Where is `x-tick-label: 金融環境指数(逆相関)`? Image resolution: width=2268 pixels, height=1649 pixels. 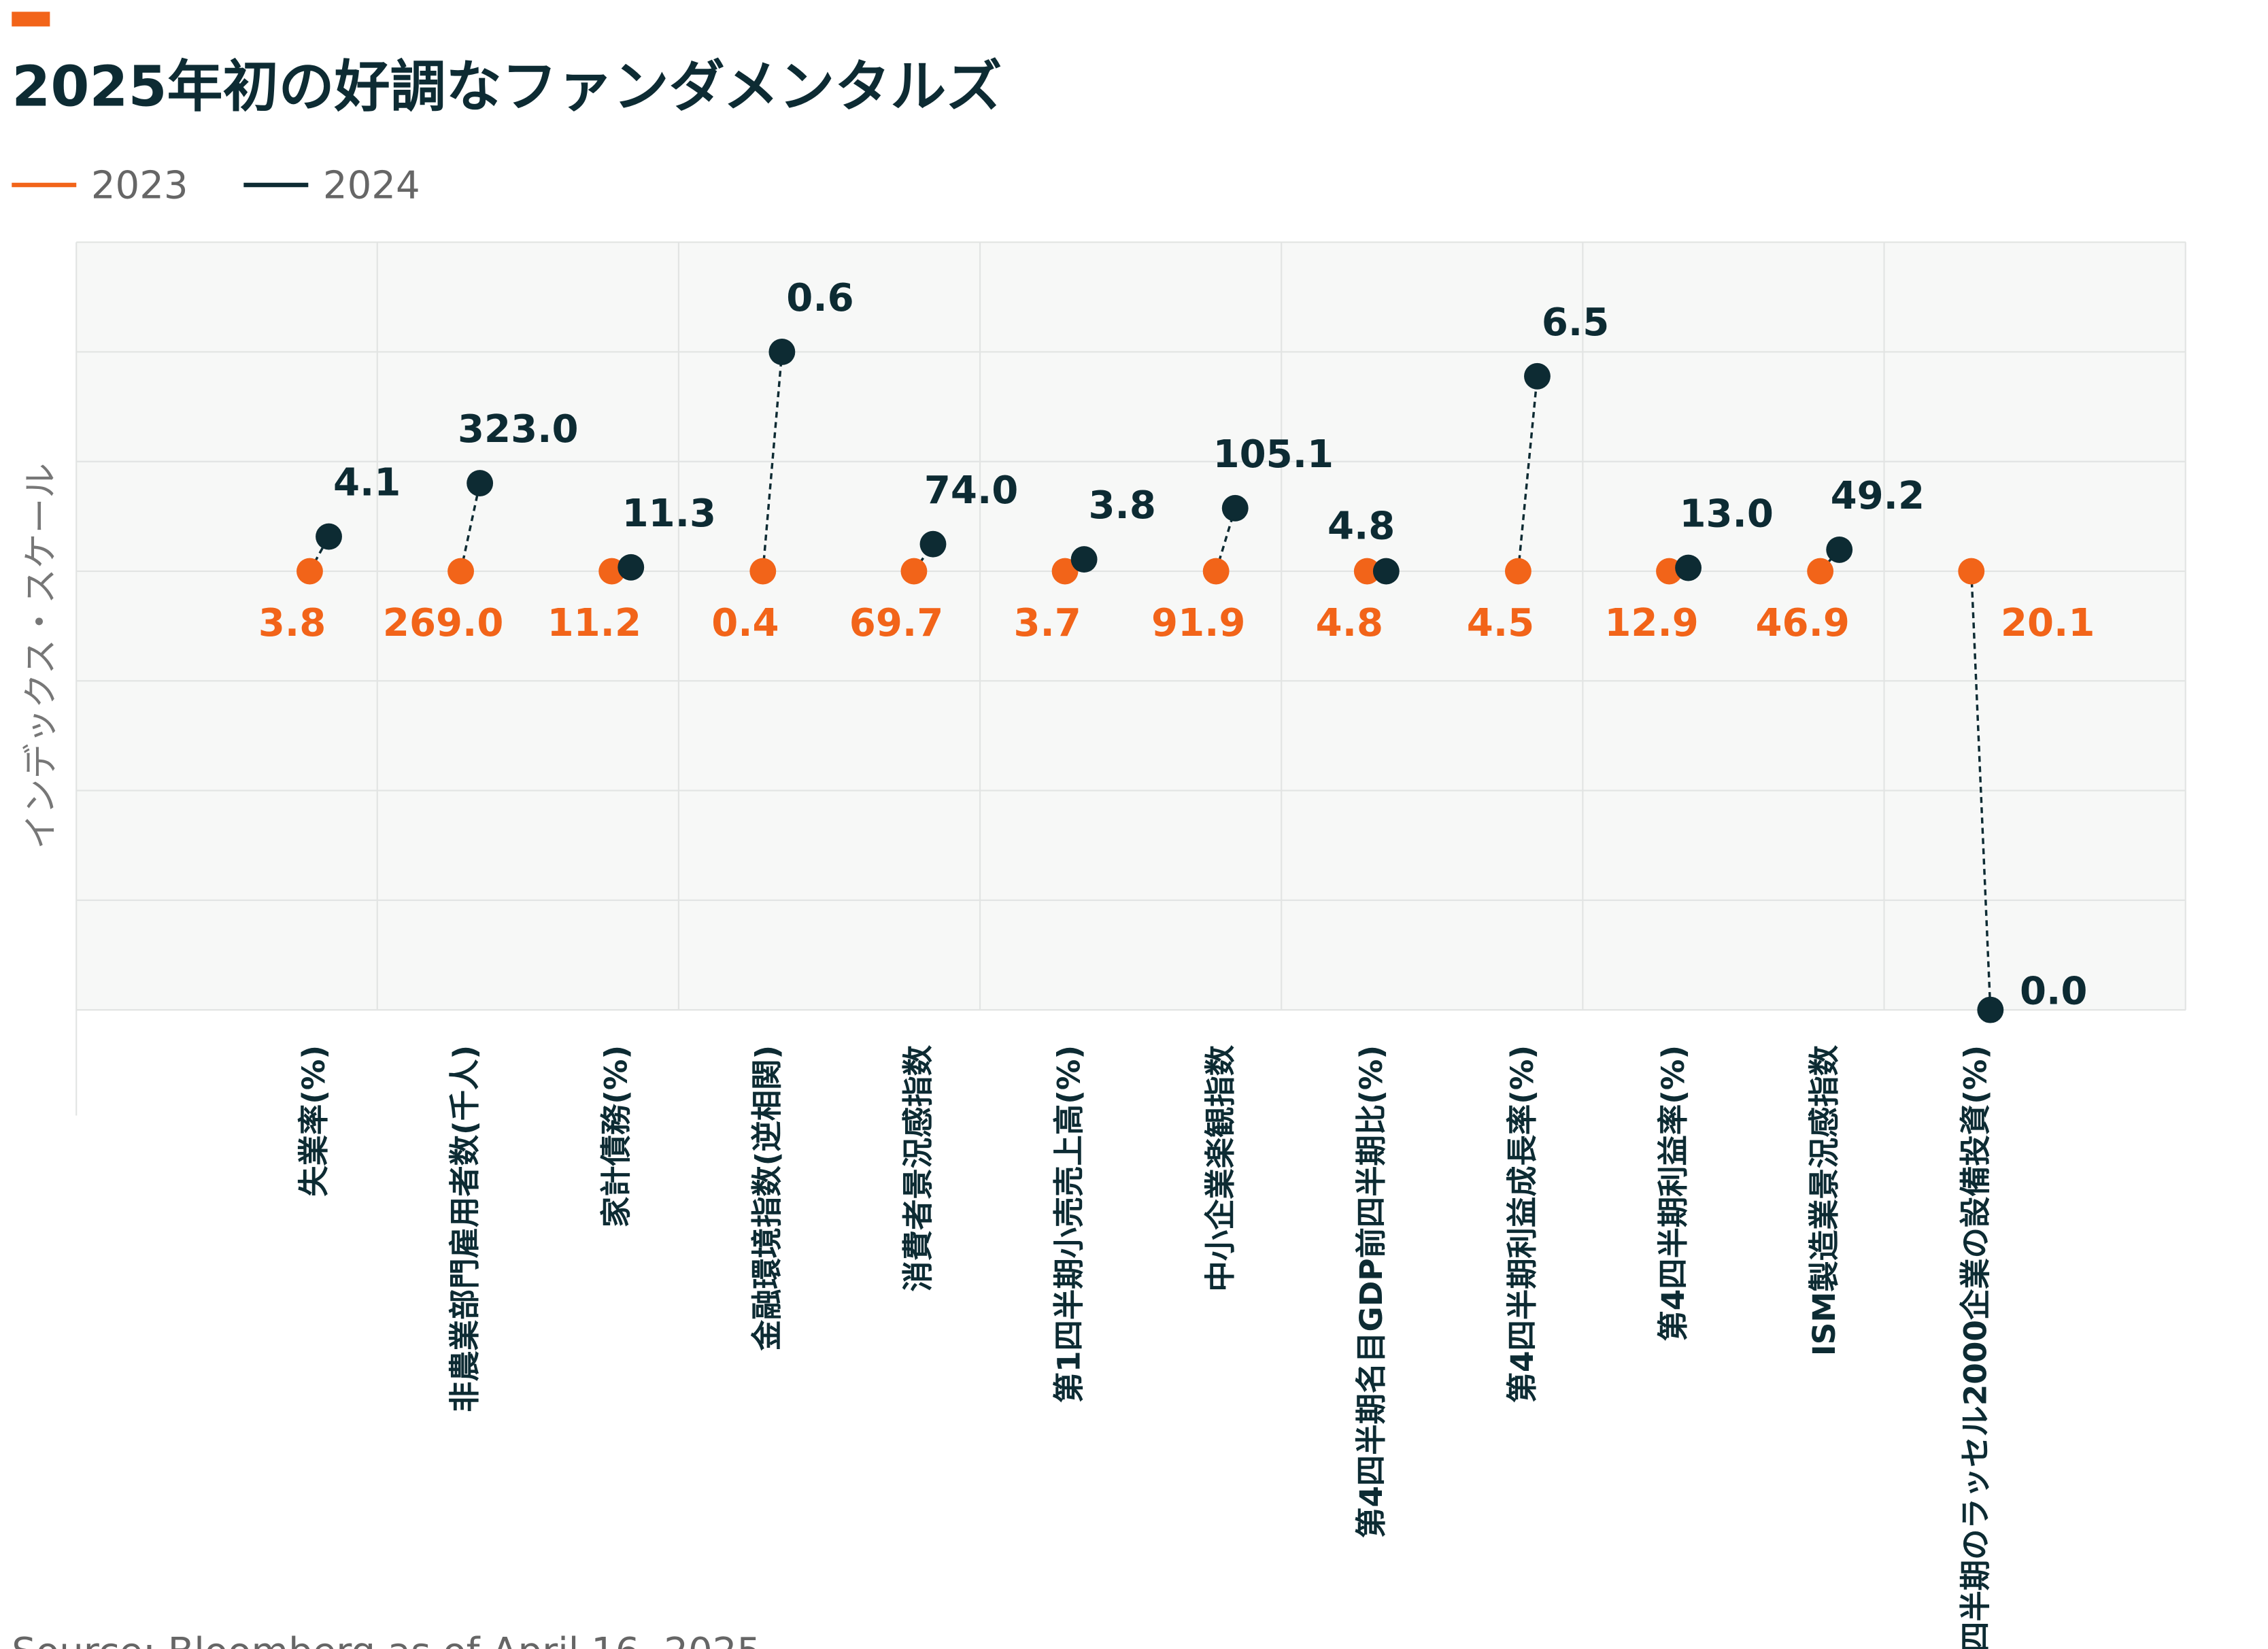
x-tick-label: 金融環境指数(逆相関) is located at coordinates (767, 1198).